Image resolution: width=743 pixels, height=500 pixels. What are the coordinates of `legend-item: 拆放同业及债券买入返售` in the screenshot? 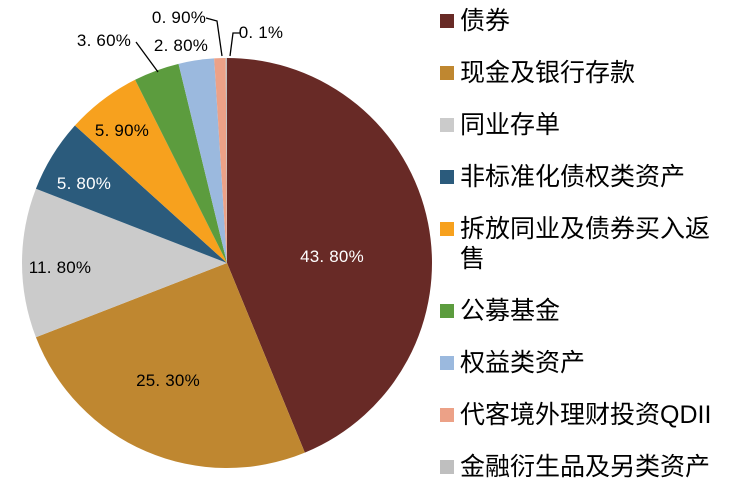 It's located at (590, 244).